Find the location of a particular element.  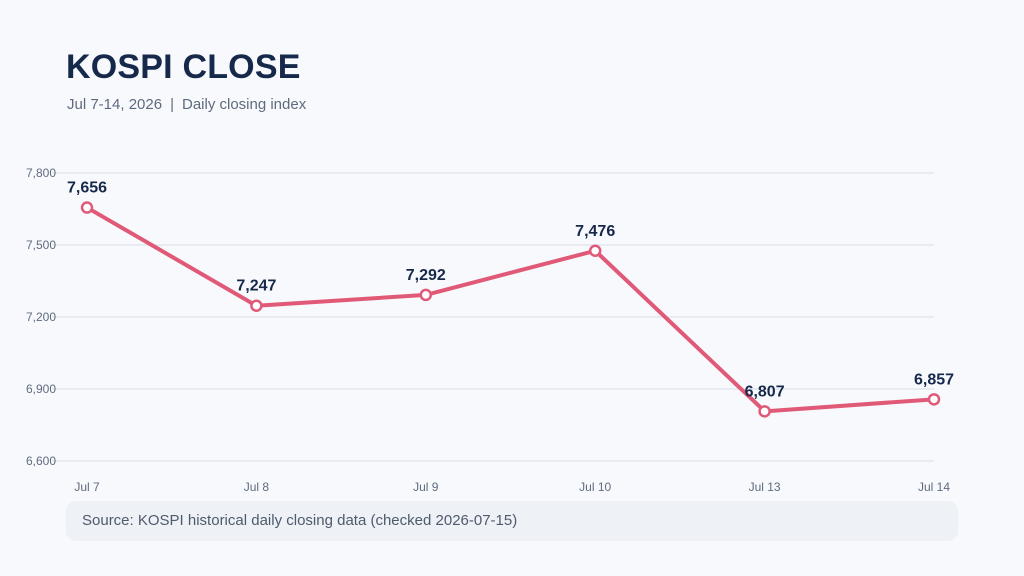

subtitle-description: Daily closing index is located at coordinates (244, 104).